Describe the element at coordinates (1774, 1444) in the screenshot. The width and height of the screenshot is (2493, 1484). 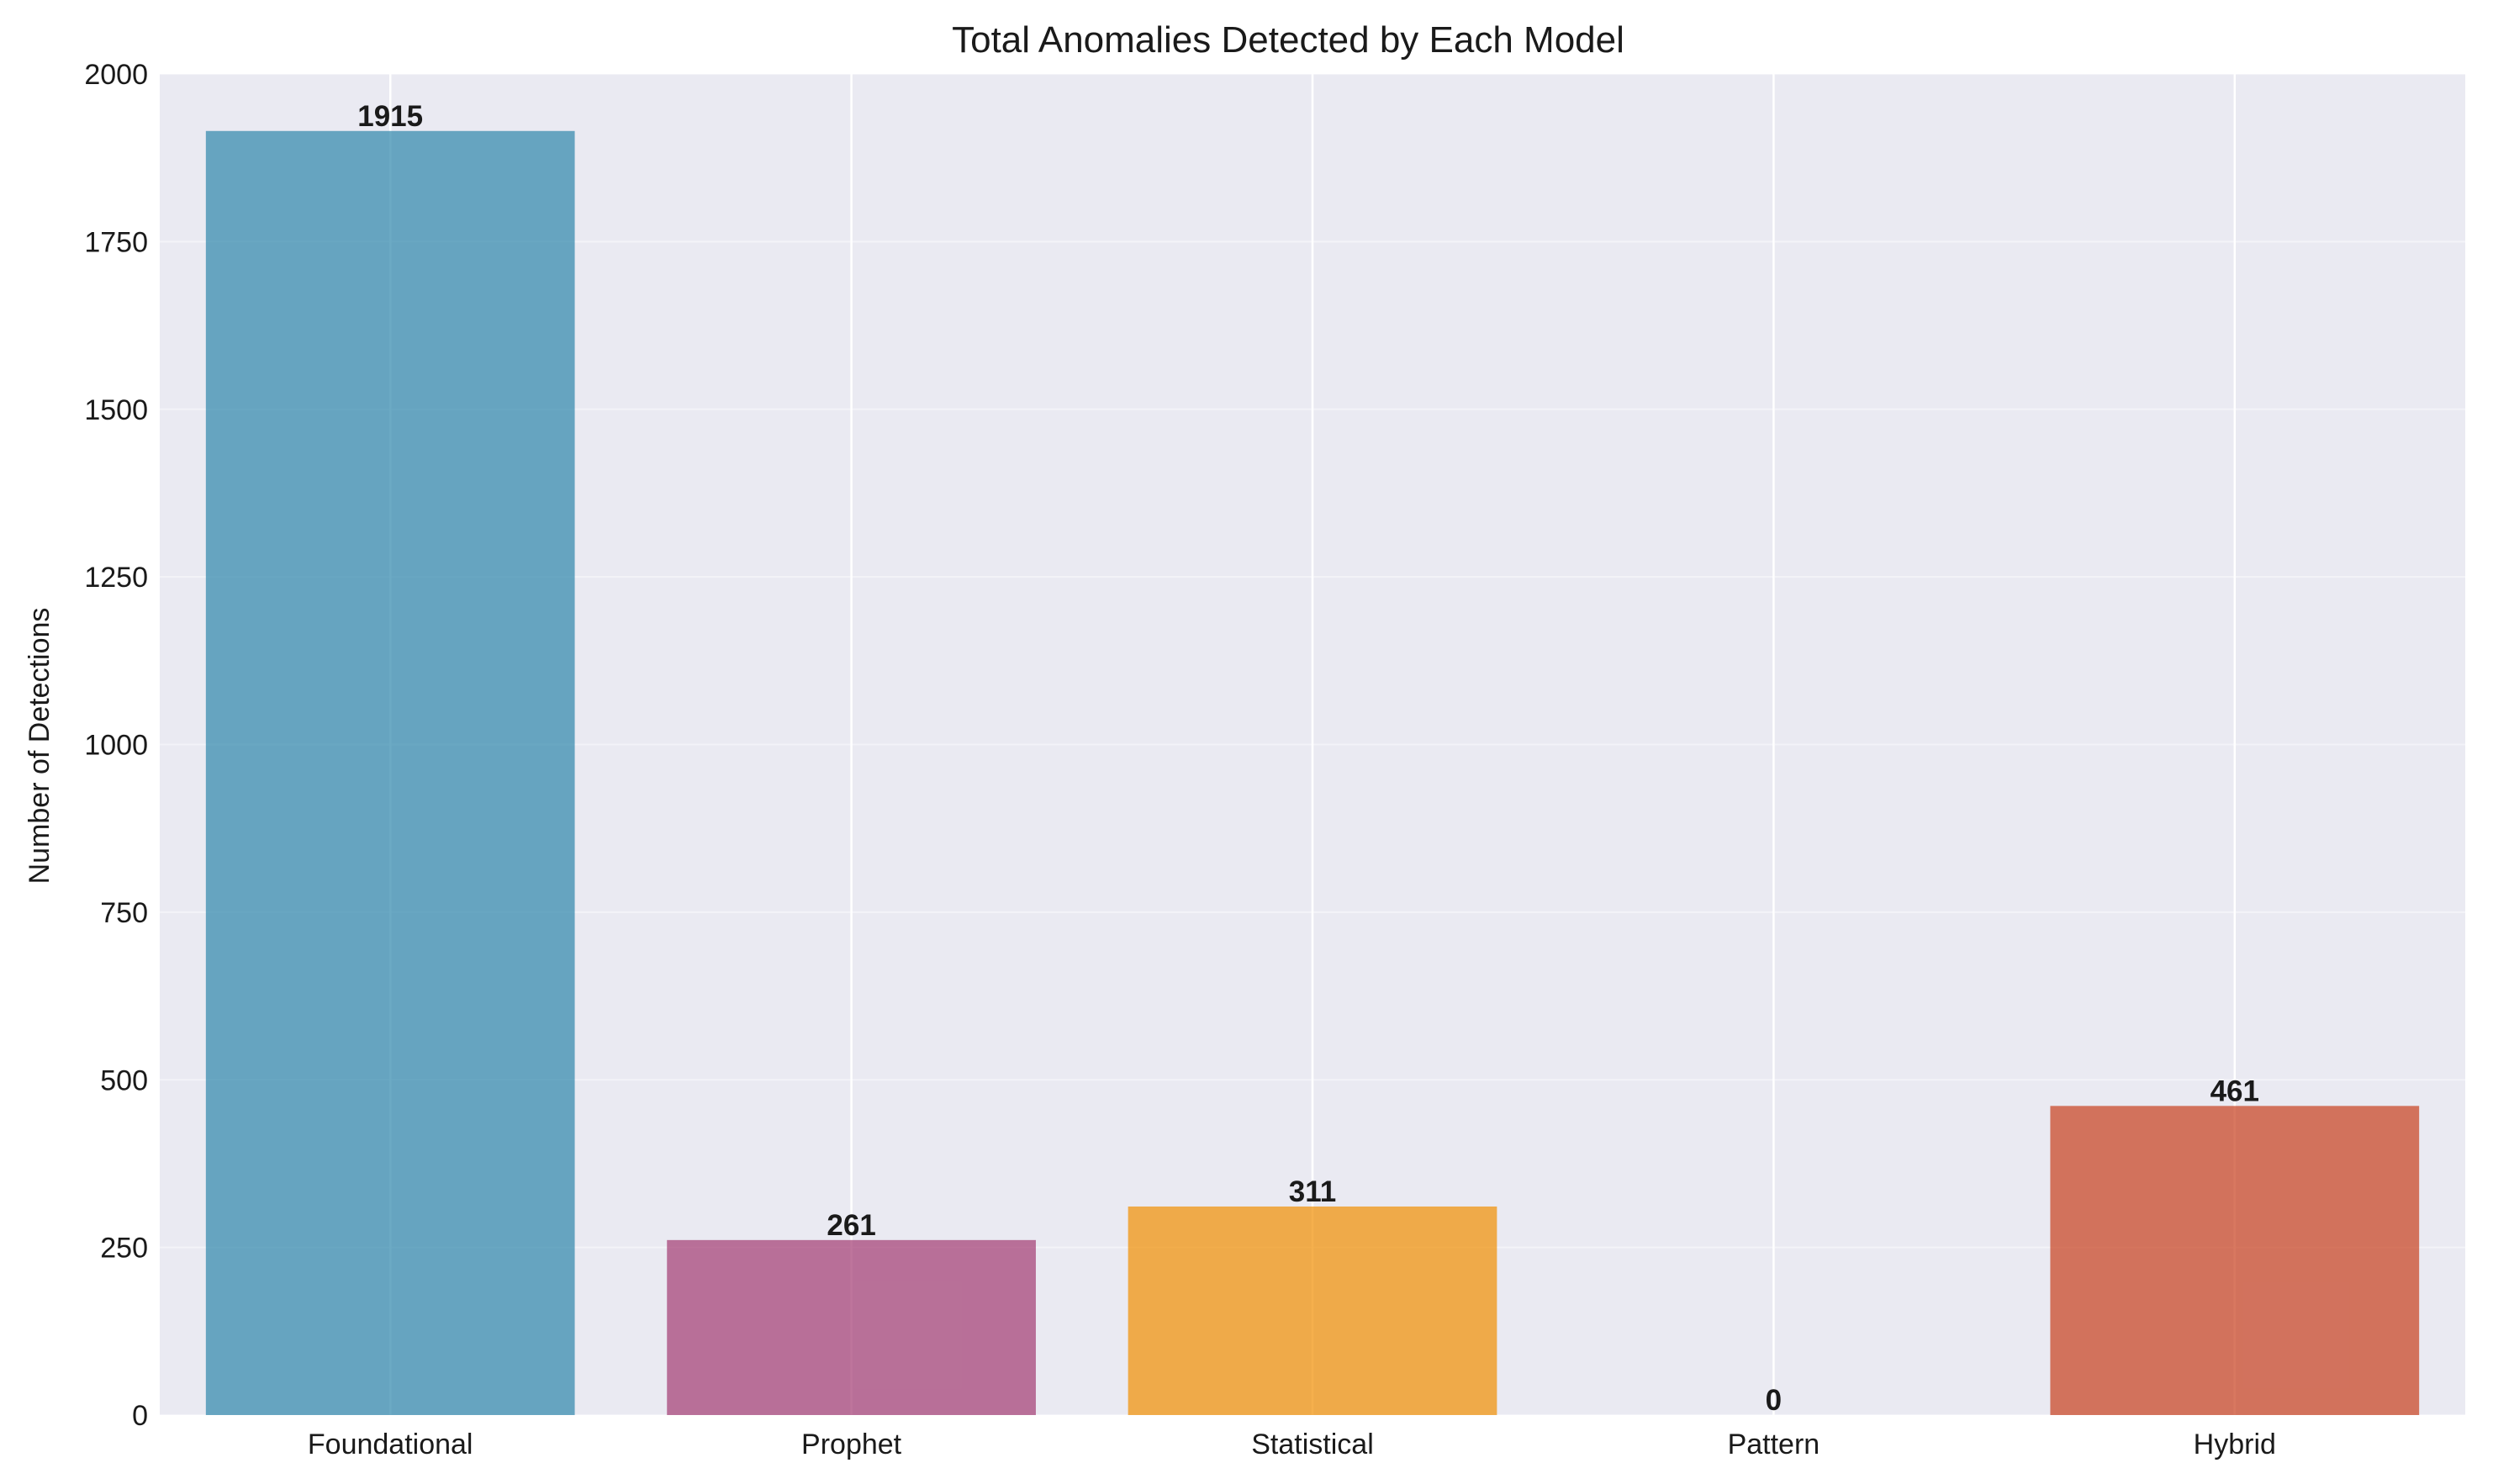
I see `x-tick-label-pattern: Pattern` at that location.